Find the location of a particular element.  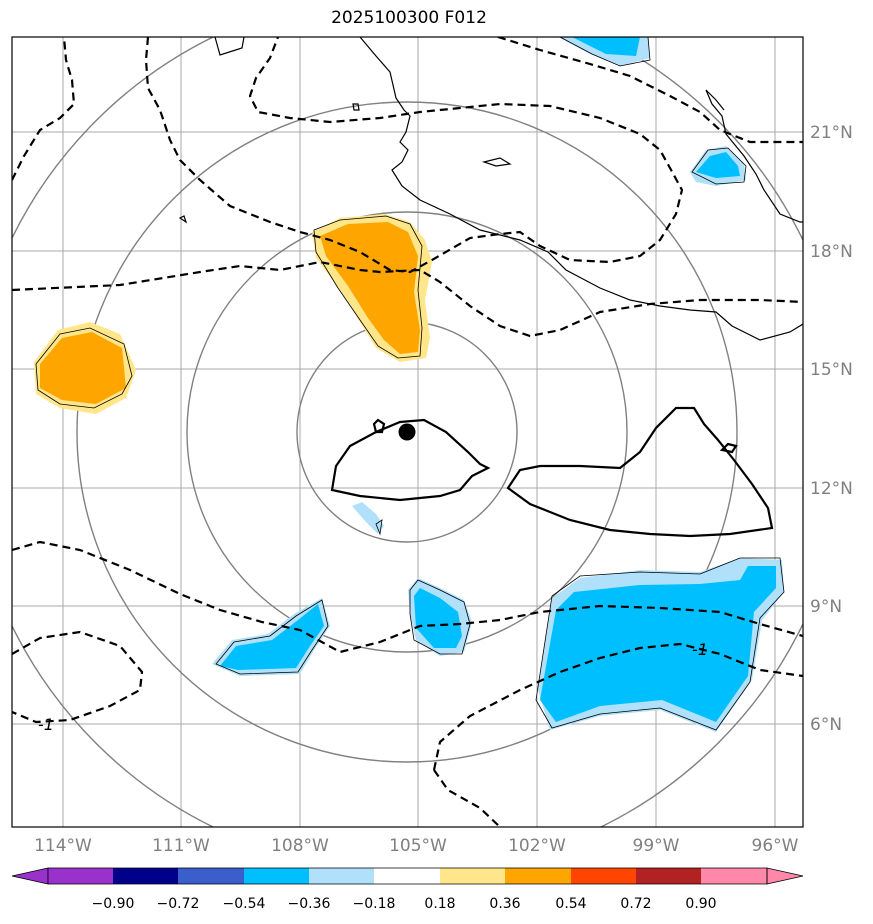

lat-tick-label: 12°N is located at coordinates (831, 489).